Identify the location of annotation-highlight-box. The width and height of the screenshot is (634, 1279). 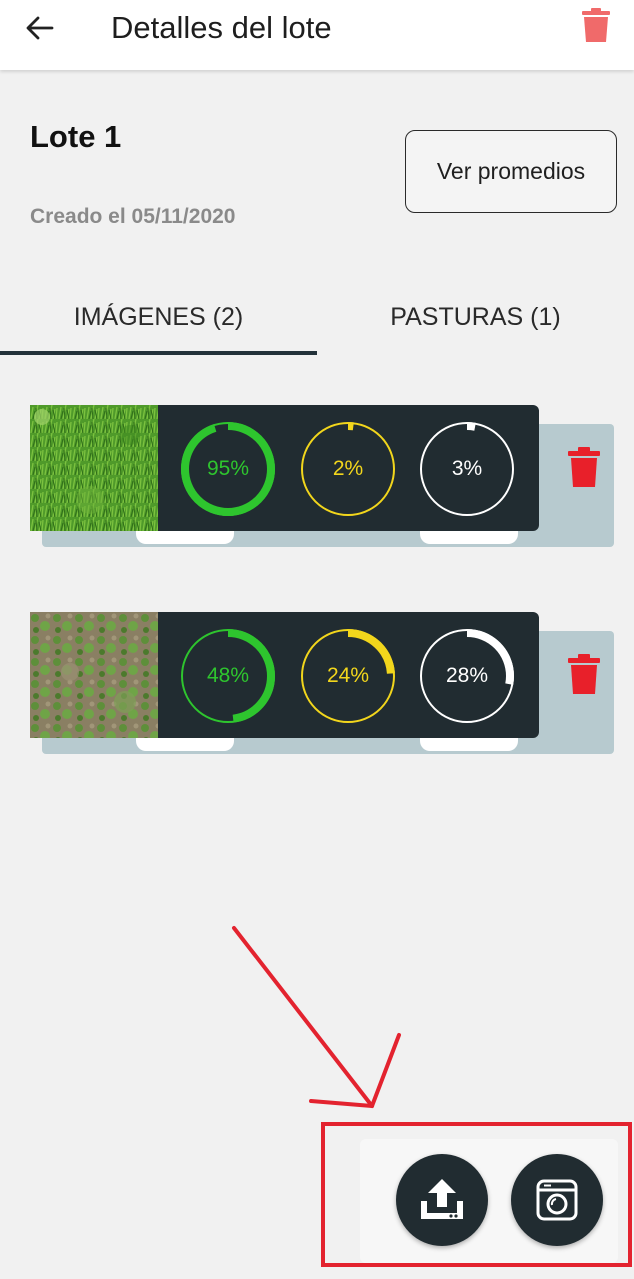
(476, 1194).